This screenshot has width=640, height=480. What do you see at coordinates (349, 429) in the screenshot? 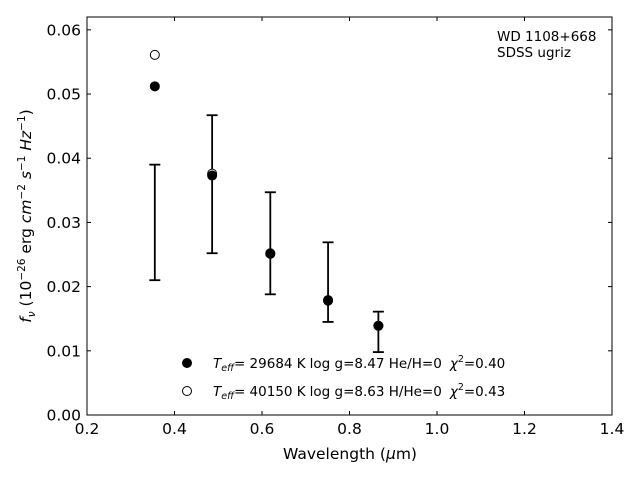
I see `x-tick-label: 0.8` at bounding box center [349, 429].